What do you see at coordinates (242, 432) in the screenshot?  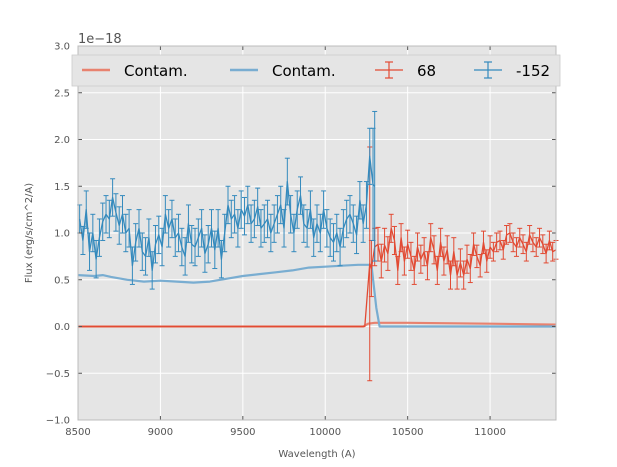 I see `x-tick-label: 9500` at bounding box center [242, 432].